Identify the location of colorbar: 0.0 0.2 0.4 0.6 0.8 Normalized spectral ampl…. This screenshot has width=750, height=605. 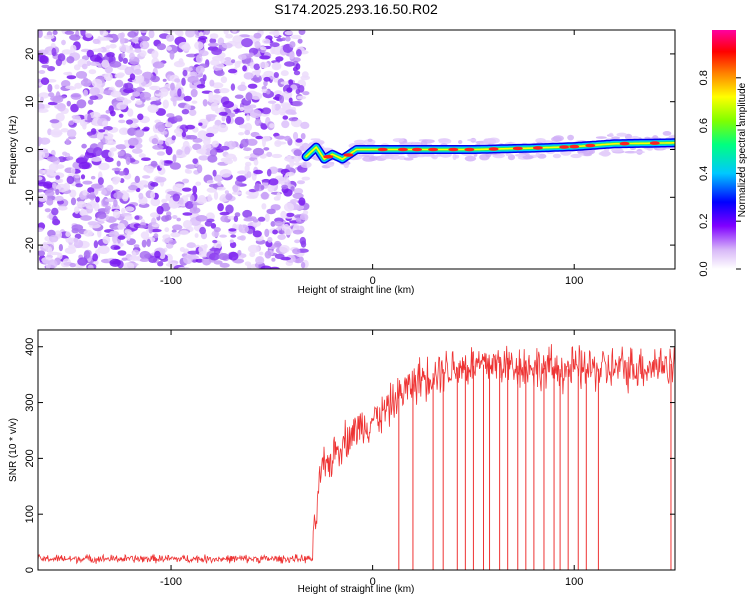
(723, 153).